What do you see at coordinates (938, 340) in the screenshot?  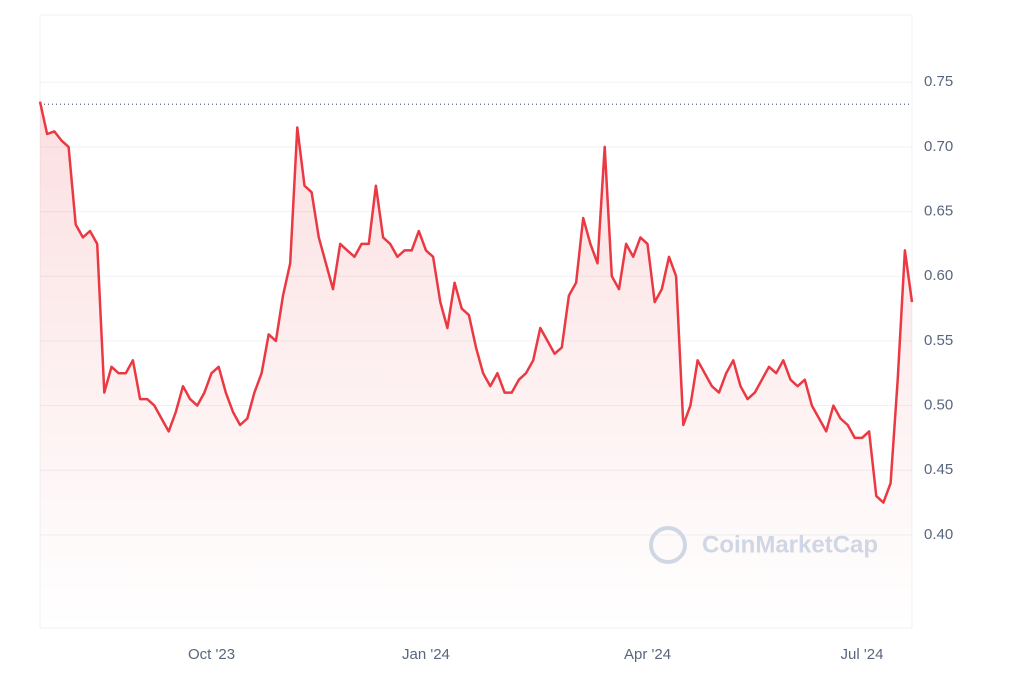 I see `y-tick-label: 0.55` at bounding box center [938, 340].